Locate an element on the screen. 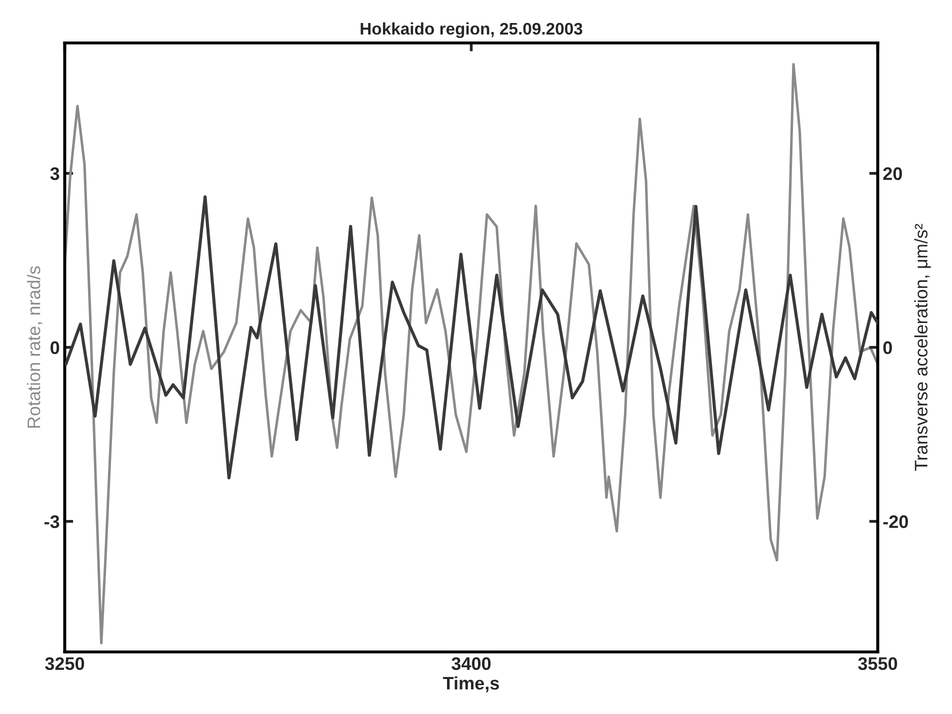 This screenshot has width=952, height=714. x-axis-title: Time,s is located at coordinates (471, 684).